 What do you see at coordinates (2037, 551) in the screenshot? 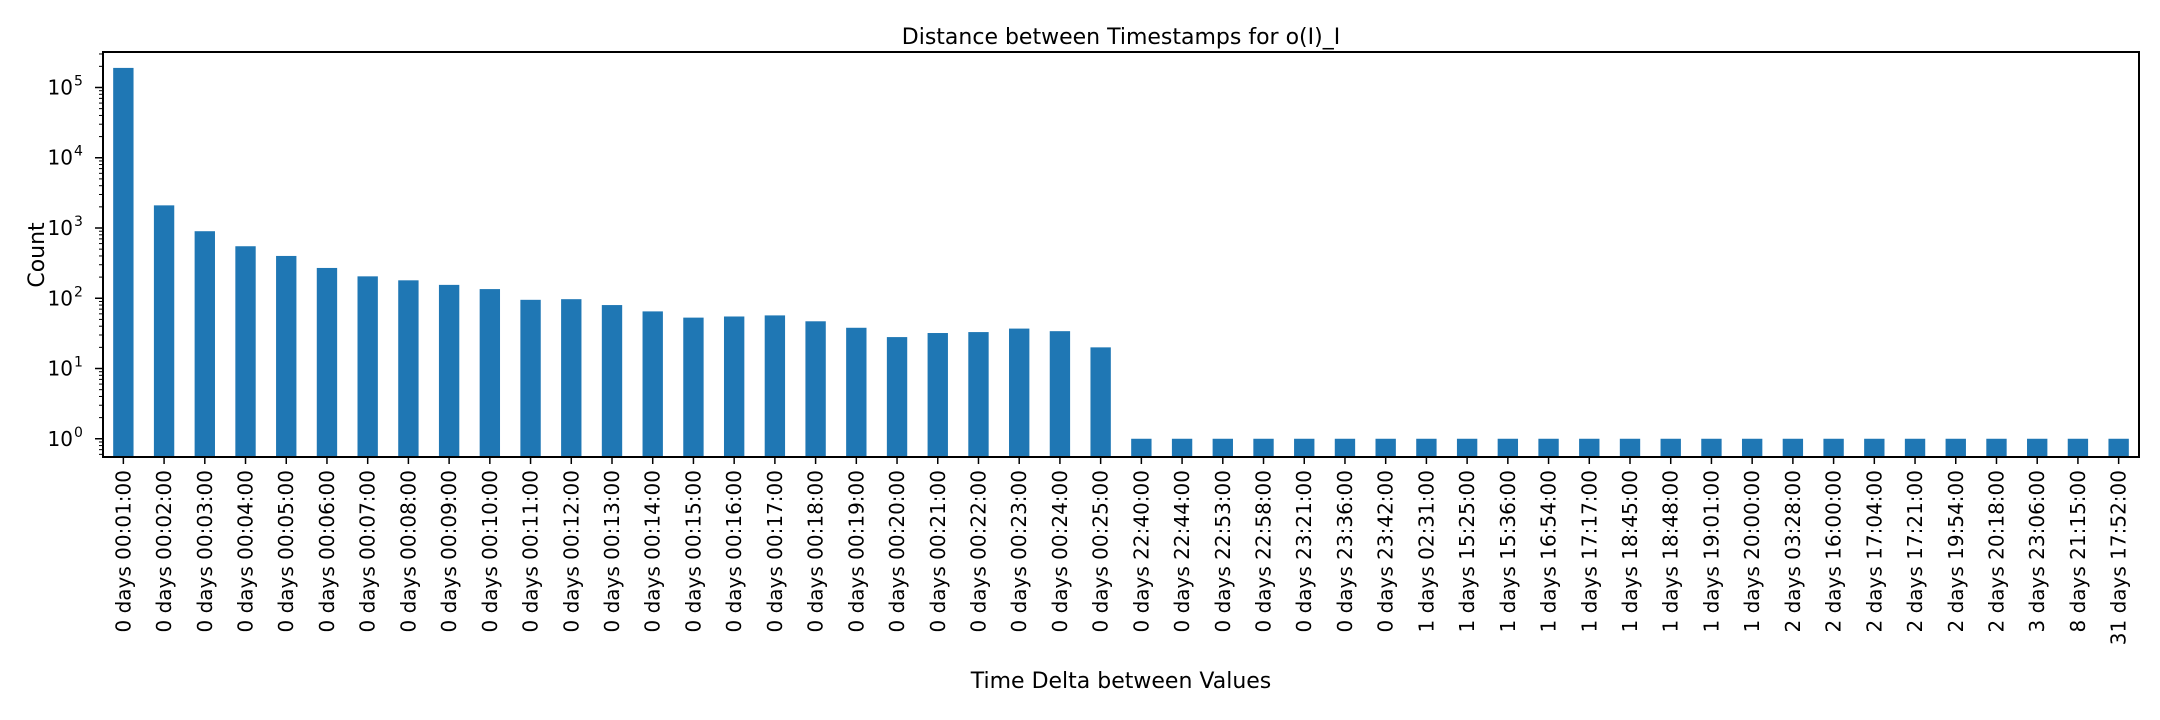
I see `x-tick-label: 3 days 23:06:00` at bounding box center [2037, 551].